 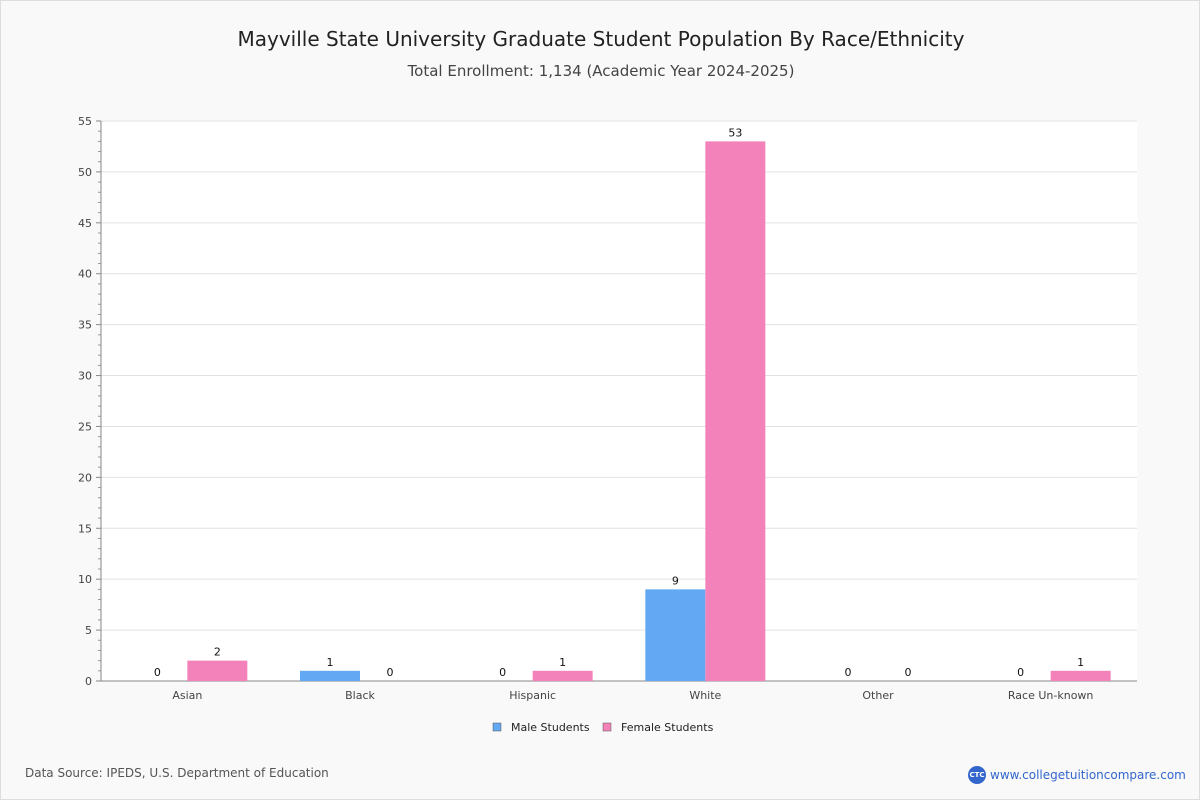 I want to click on data-label: 9, so click(x=675, y=580).